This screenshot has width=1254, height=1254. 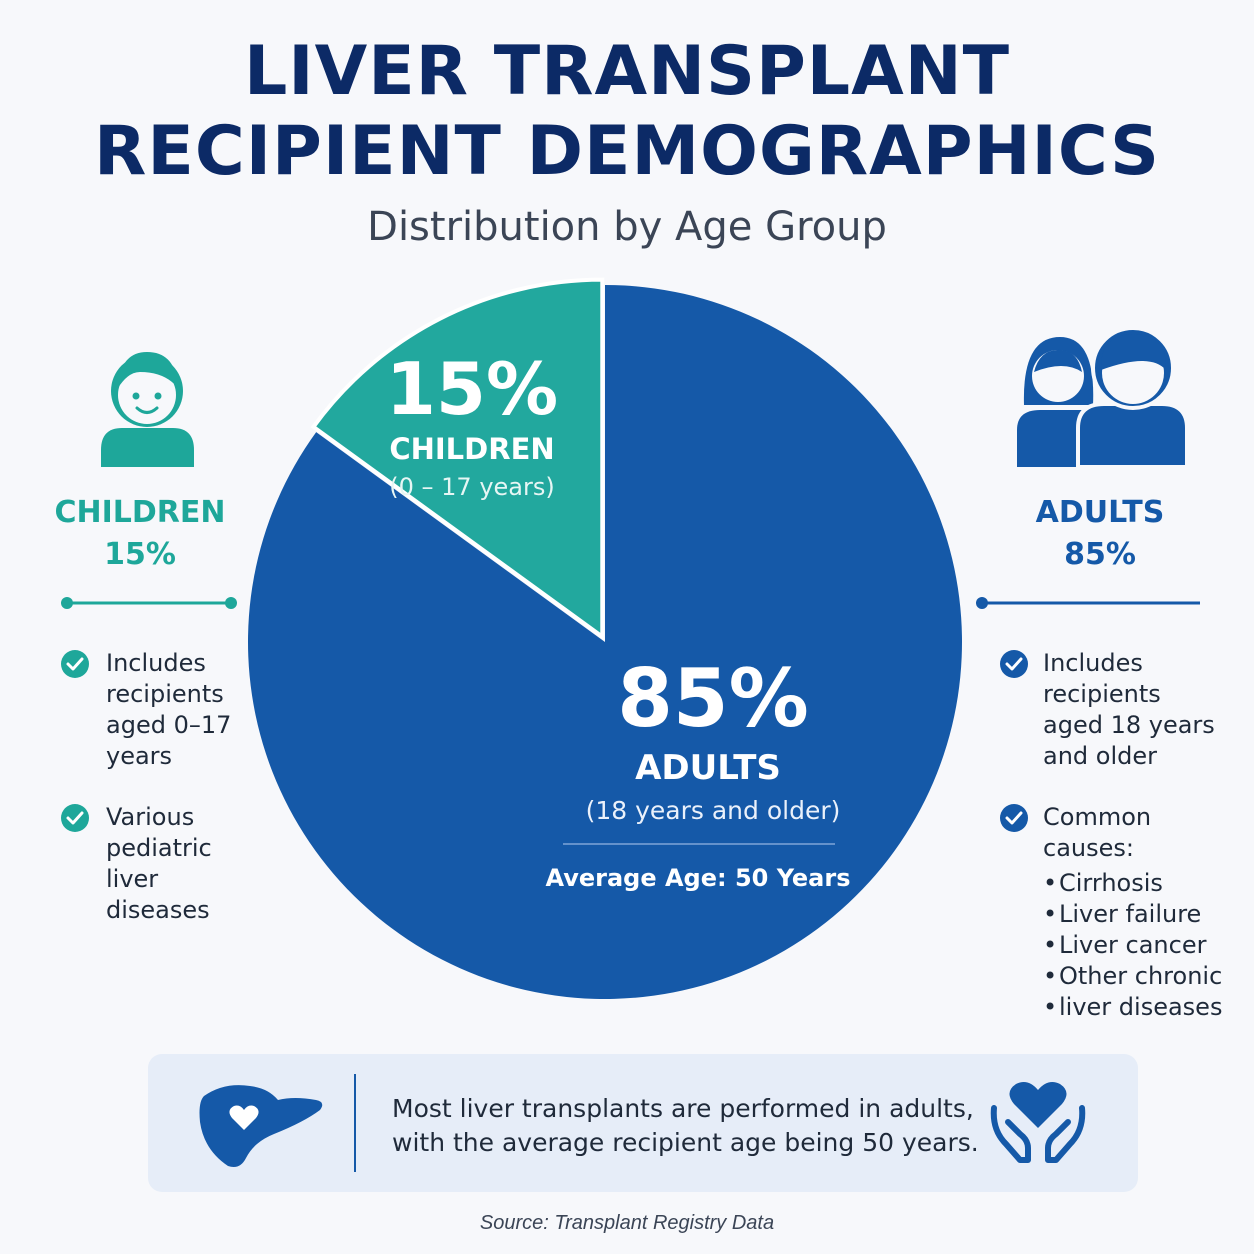 I want to click on children-slice-value: 15%, so click(x=472, y=389).